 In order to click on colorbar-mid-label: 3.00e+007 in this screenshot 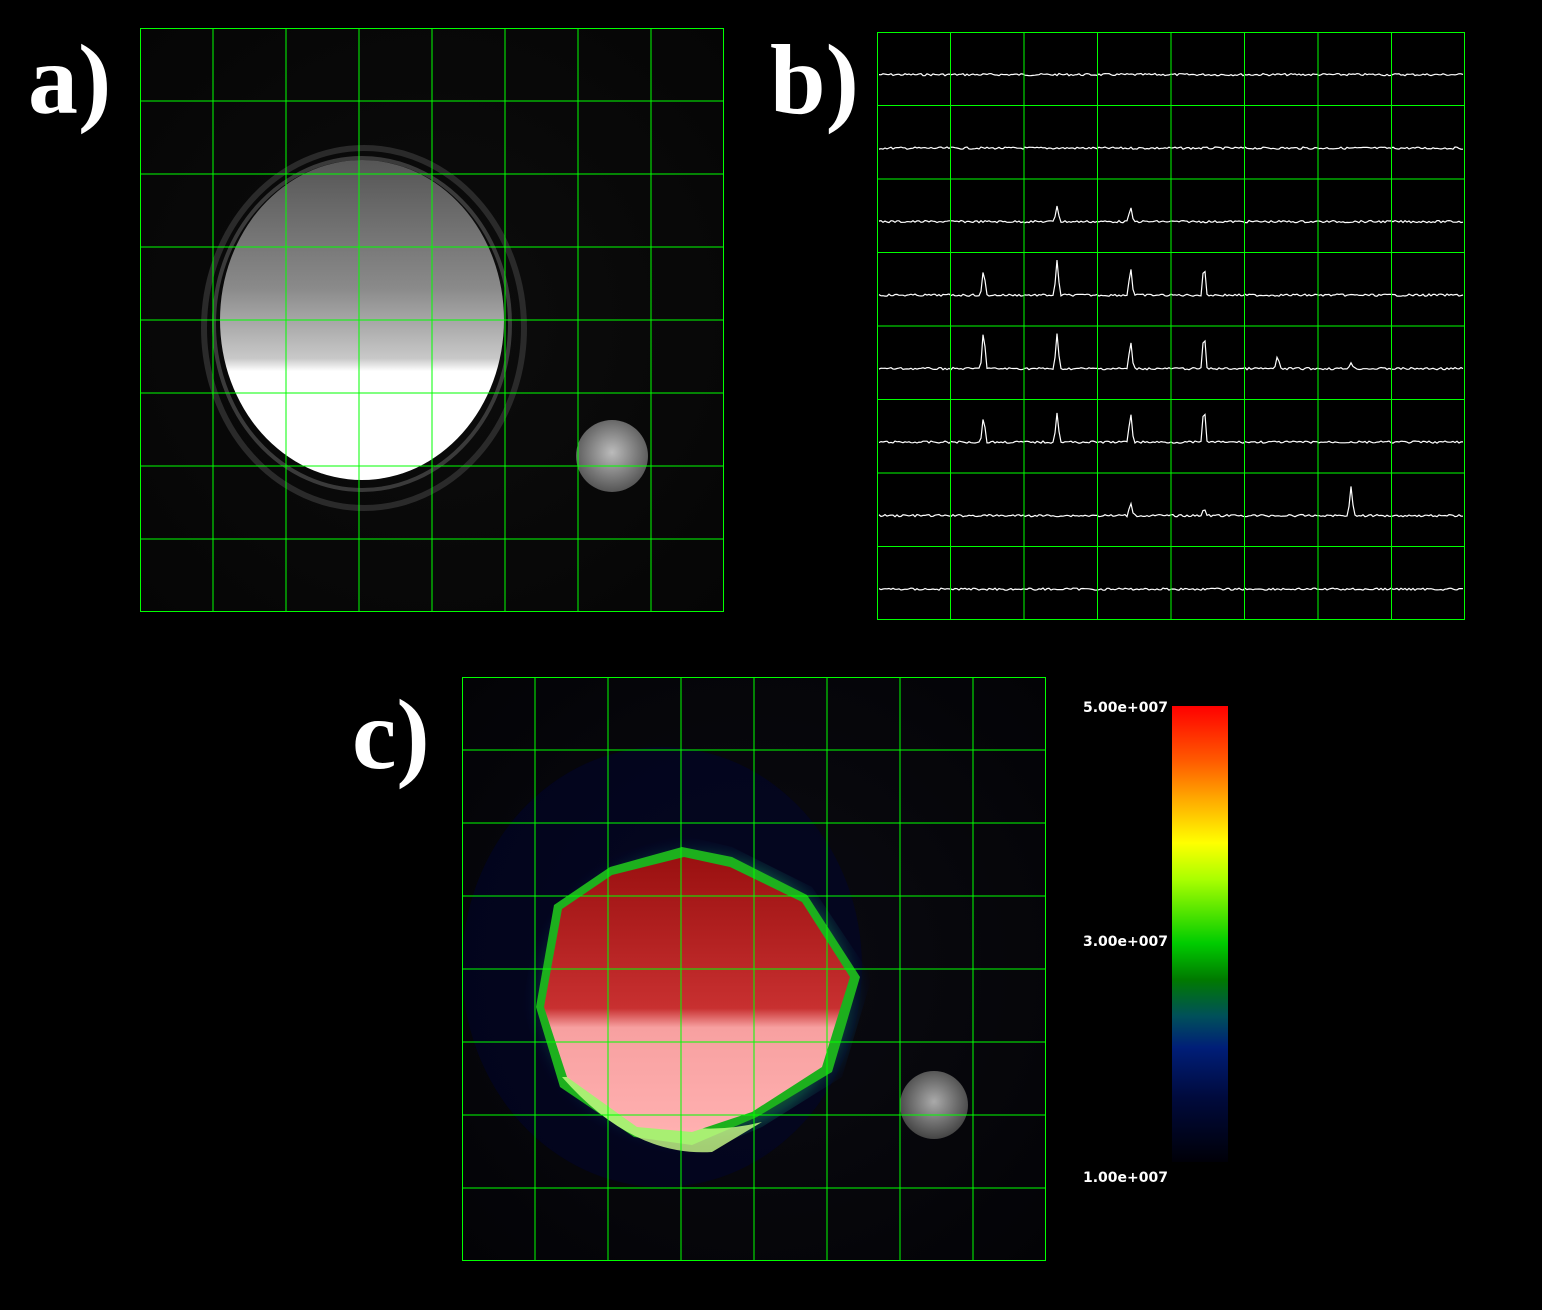, I will do `click(1125, 942)`.